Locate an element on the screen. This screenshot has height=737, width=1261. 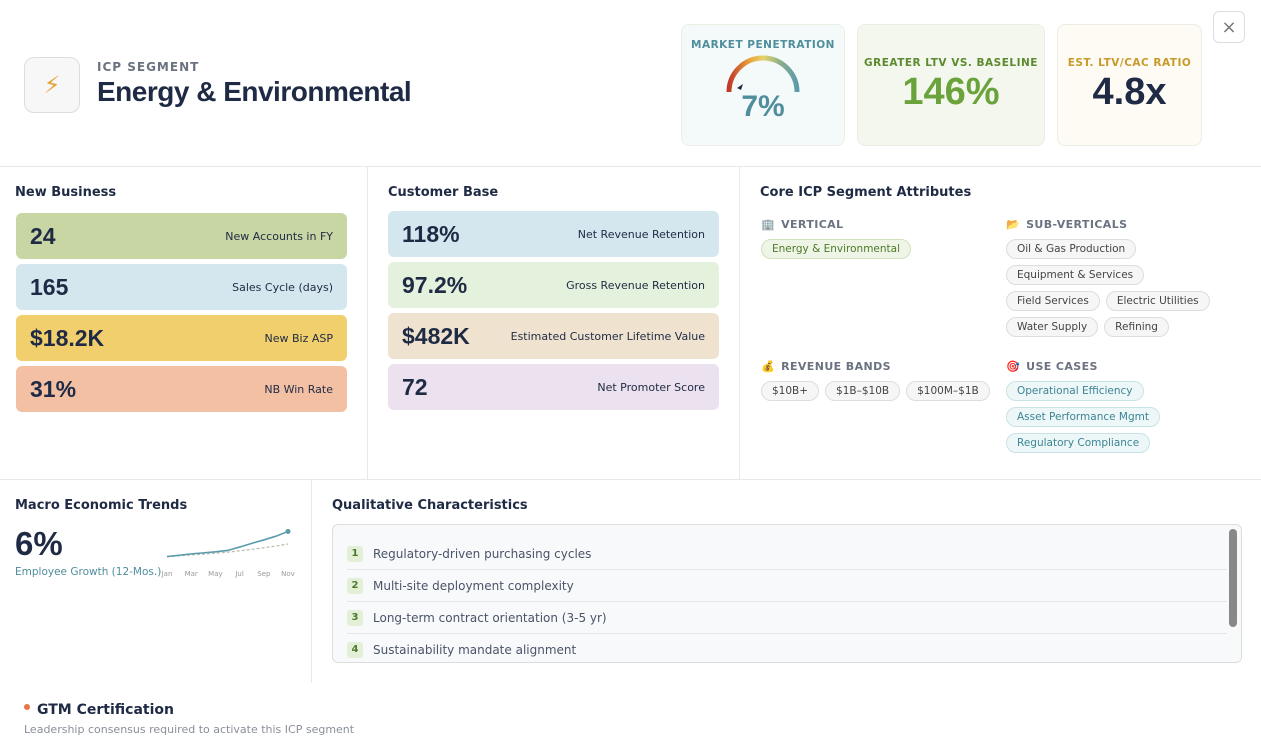
metric-value: $482K is located at coordinates (436, 335).